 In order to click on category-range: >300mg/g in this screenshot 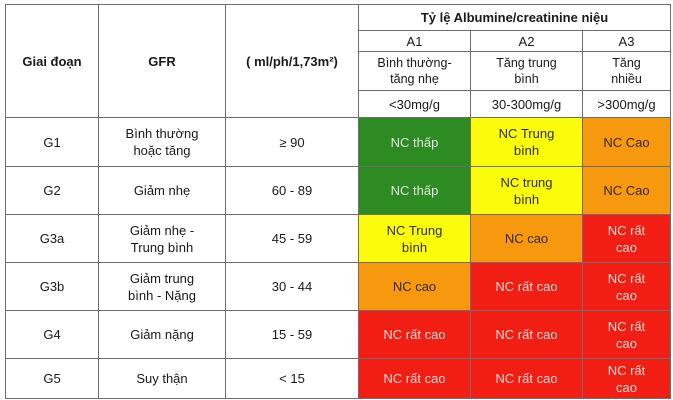, I will do `click(626, 104)`.